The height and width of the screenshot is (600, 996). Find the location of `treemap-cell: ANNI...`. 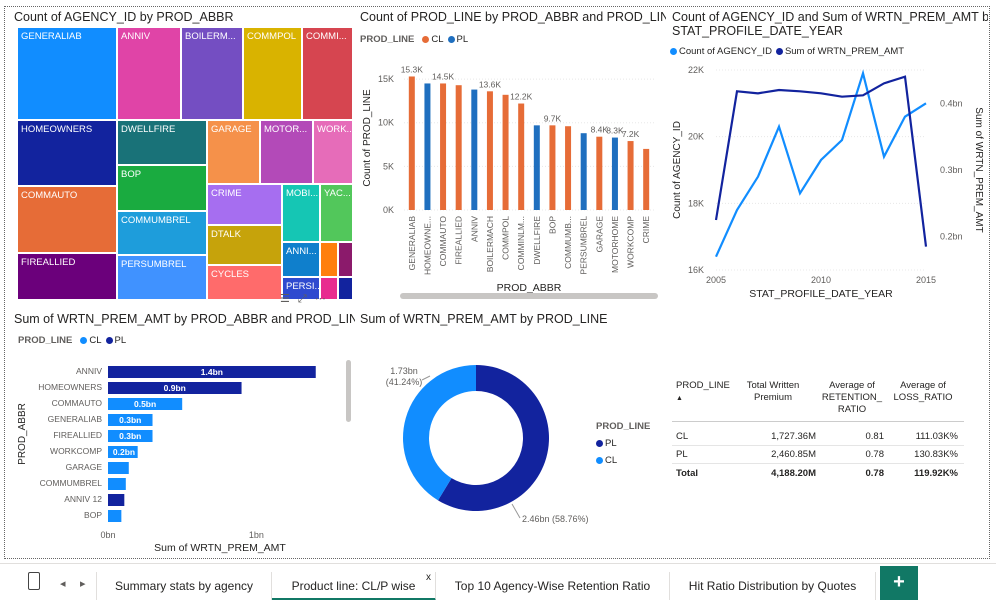

treemap-cell: ANNI... is located at coordinates (301, 259).